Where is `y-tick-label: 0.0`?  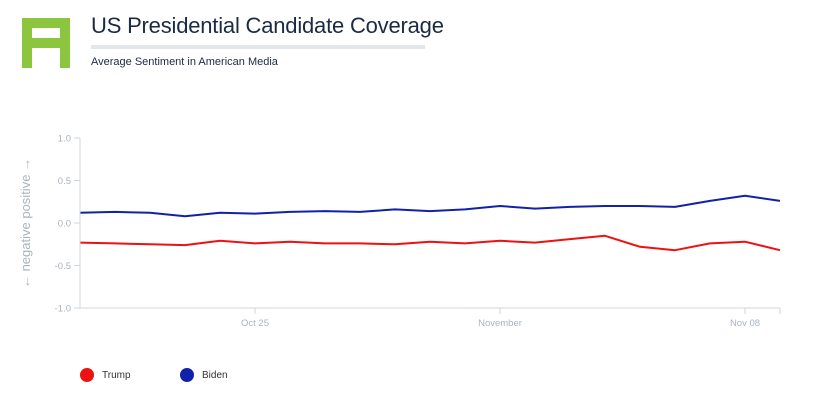 y-tick-label: 0.0 is located at coordinates (64, 224).